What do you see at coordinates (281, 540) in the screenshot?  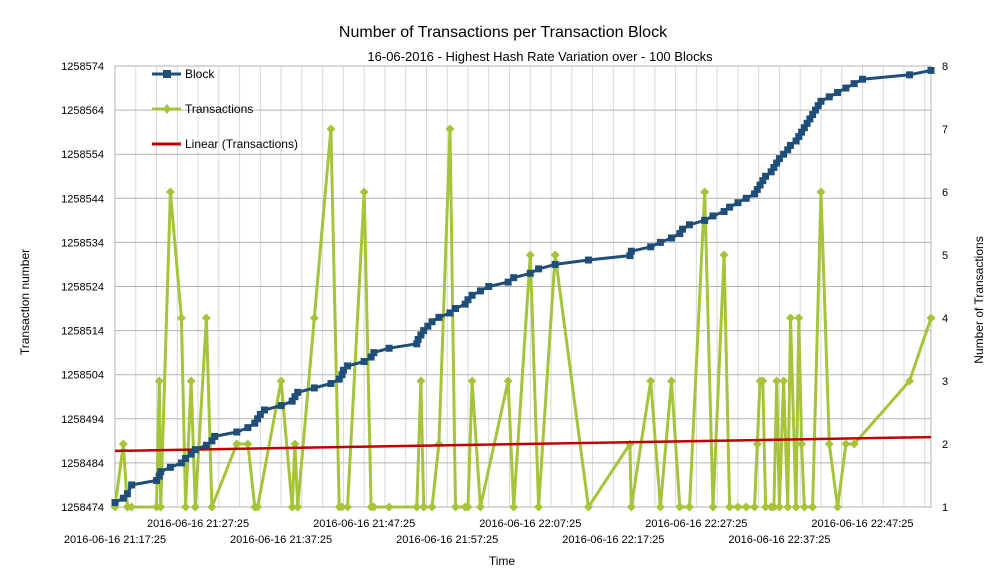 I see `x-tick-label: 2016-06-16 21:37:25` at bounding box center [281, 540].